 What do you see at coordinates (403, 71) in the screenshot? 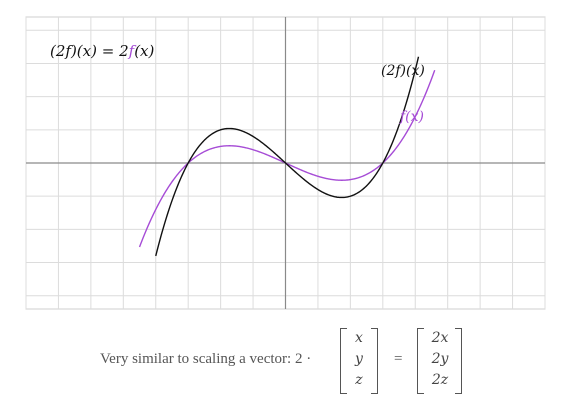
I see `series-label-2f: (2f)(x)` at bounding box center [403, 71].